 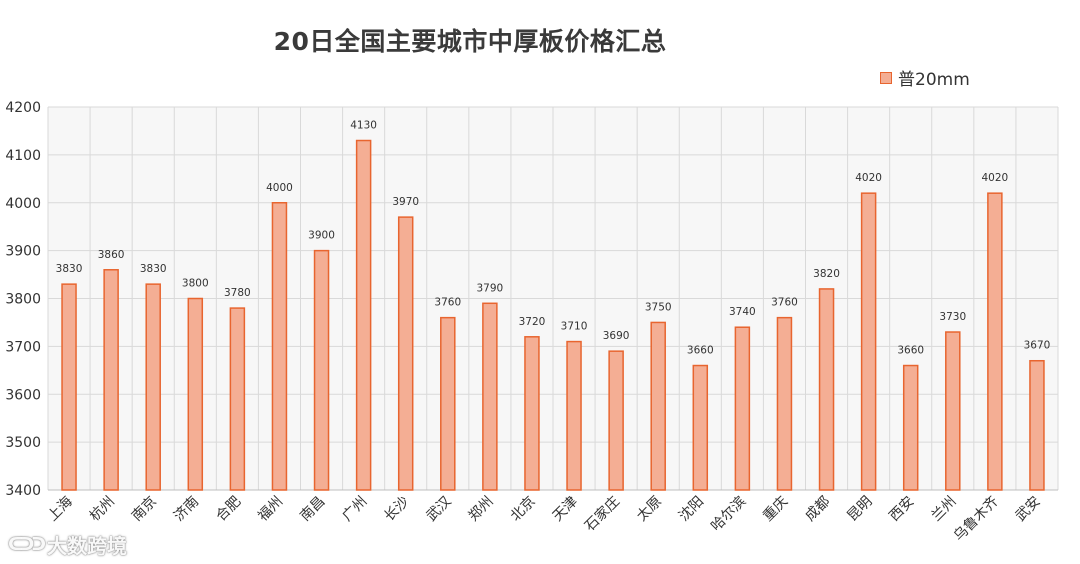 I want to click on y-tick-label: 3600, so click(x=23, y=395).